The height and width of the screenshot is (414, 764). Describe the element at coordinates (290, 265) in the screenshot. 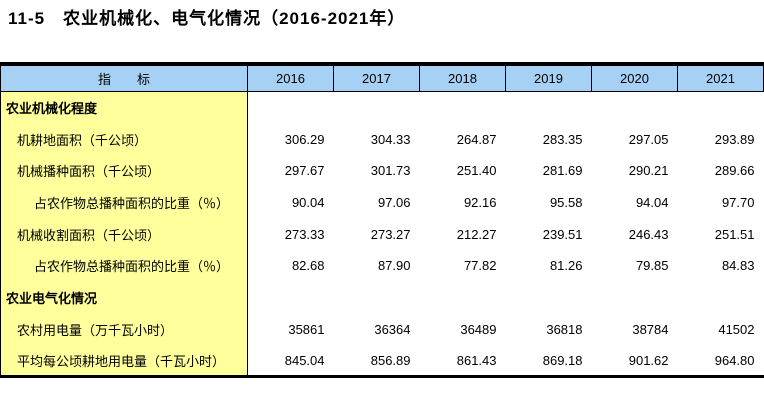

I see `value-cell: 82.68` at that location.